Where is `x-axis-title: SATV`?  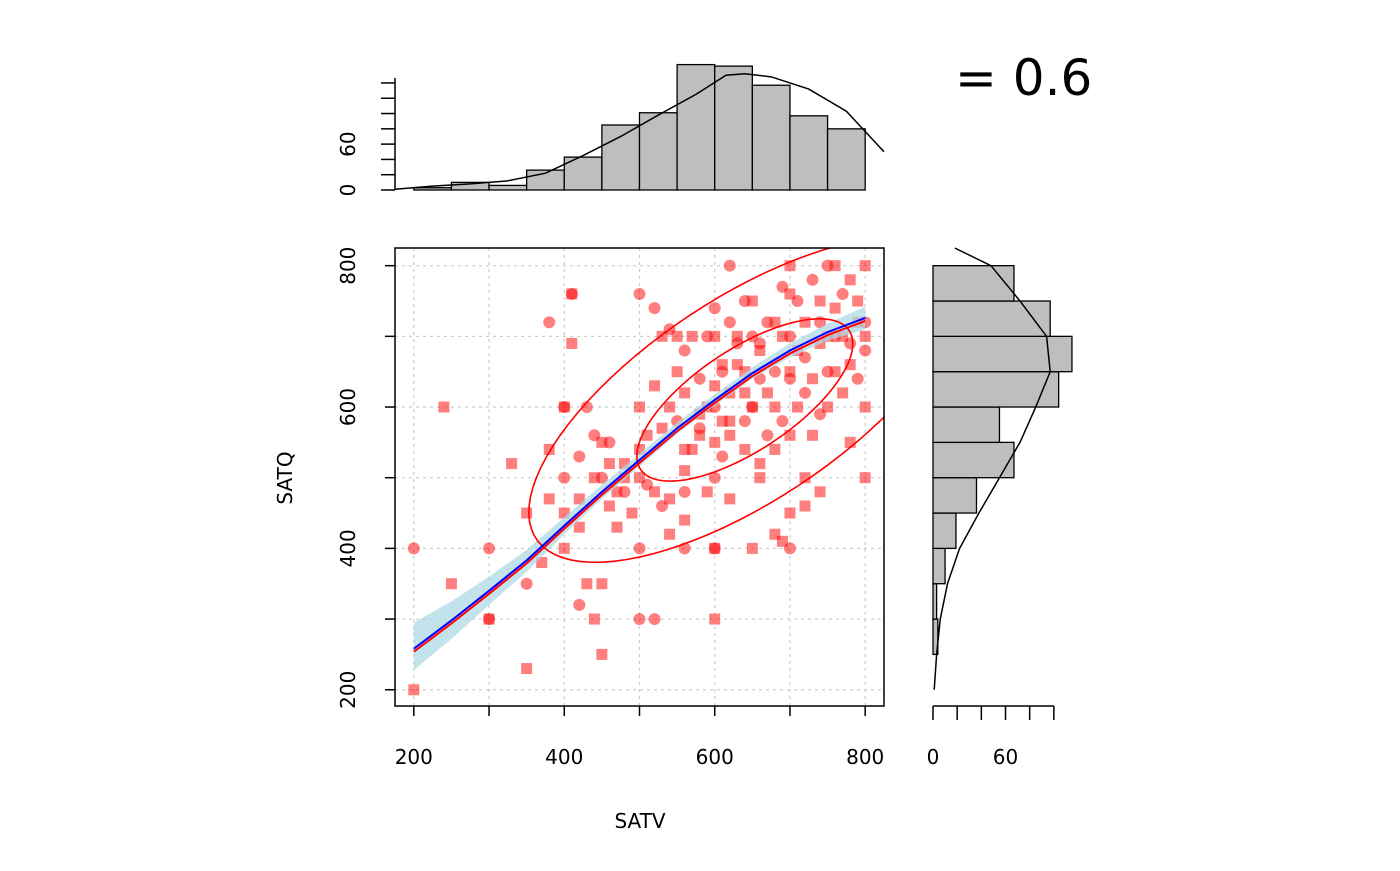
x-axis-title: SATV is located at coordinates (639, 821).